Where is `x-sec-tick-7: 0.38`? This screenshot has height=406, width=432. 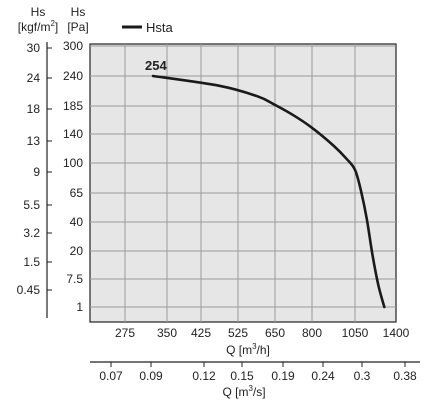
x-sec-tick-7: 0.38 is located at coordinates (405, 376).